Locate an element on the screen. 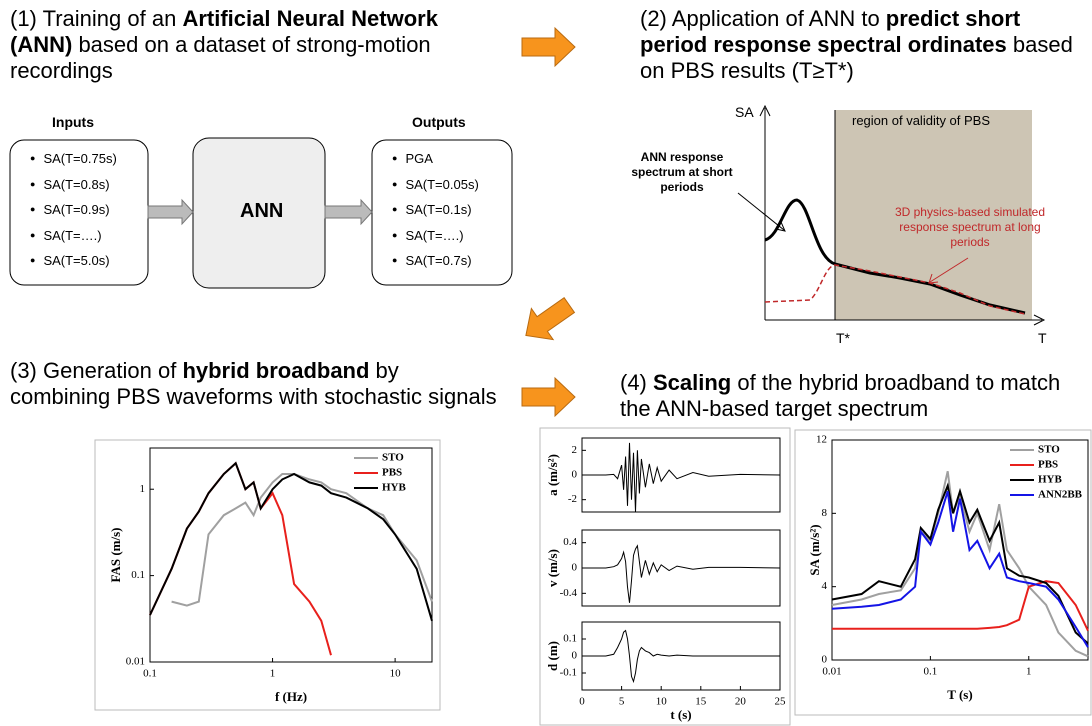 This screenshot has height=726, width=1092. ann-label: ANN is located at coordinates (262, 211).